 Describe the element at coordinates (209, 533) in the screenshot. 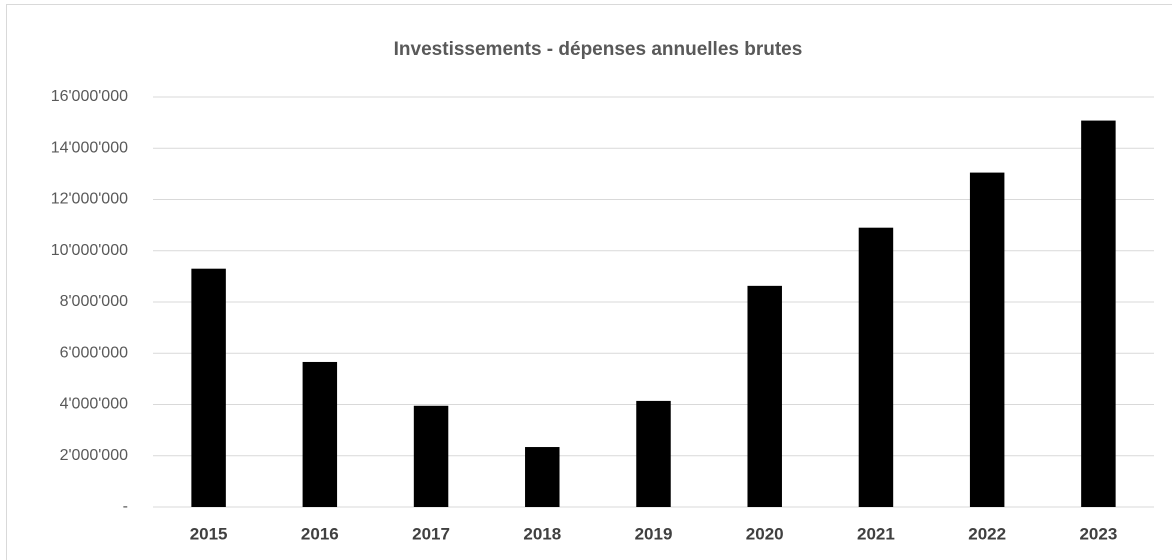

I see `x-tick-label: 2015` at that location.